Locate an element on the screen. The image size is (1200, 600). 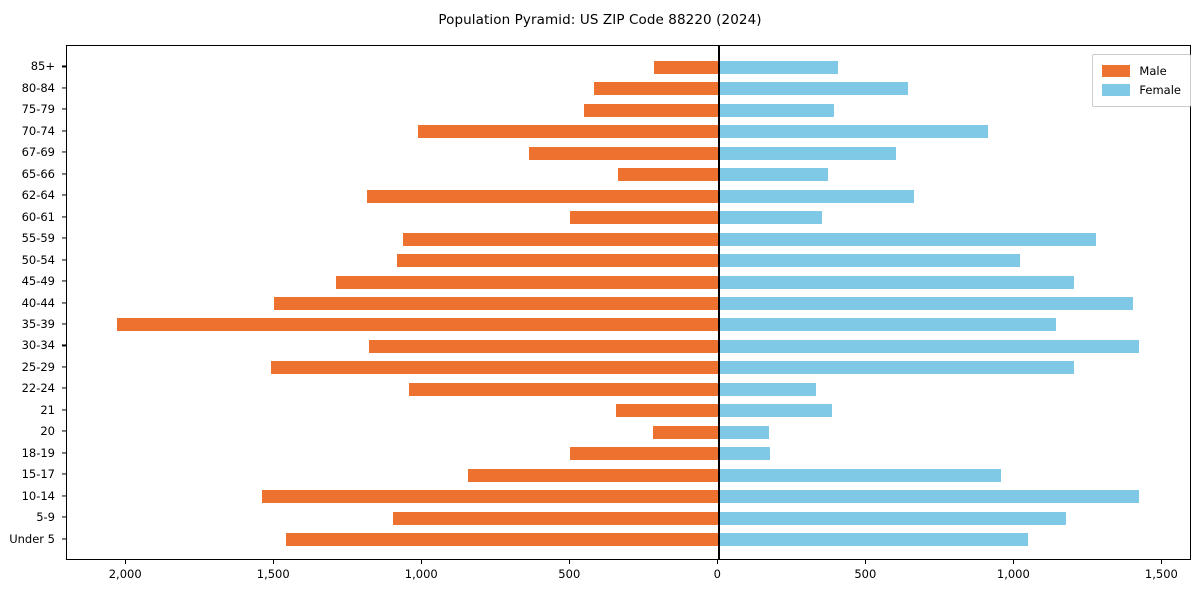
y-axis-tick-label: 40-44 is located at coordinates (38, 302).